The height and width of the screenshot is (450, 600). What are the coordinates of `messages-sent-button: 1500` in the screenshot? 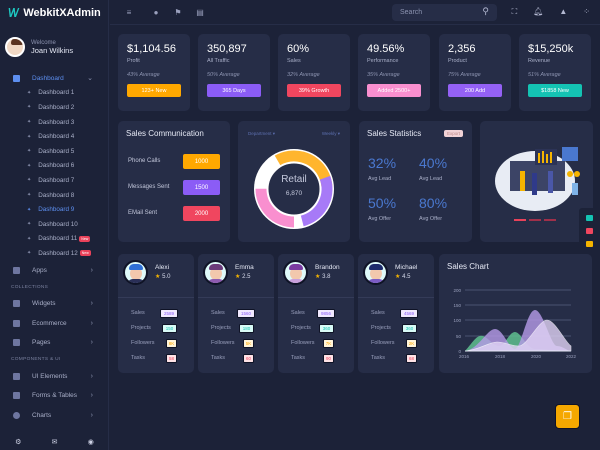 It's located at (201, 187).